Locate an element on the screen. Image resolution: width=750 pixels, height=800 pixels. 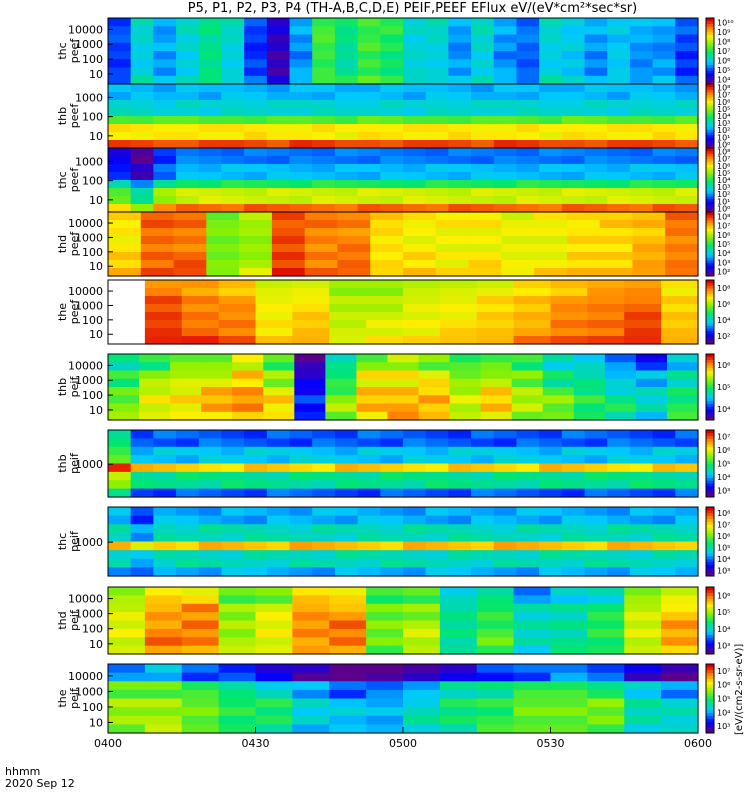
panel-frame is located at coordinates (403, 541).